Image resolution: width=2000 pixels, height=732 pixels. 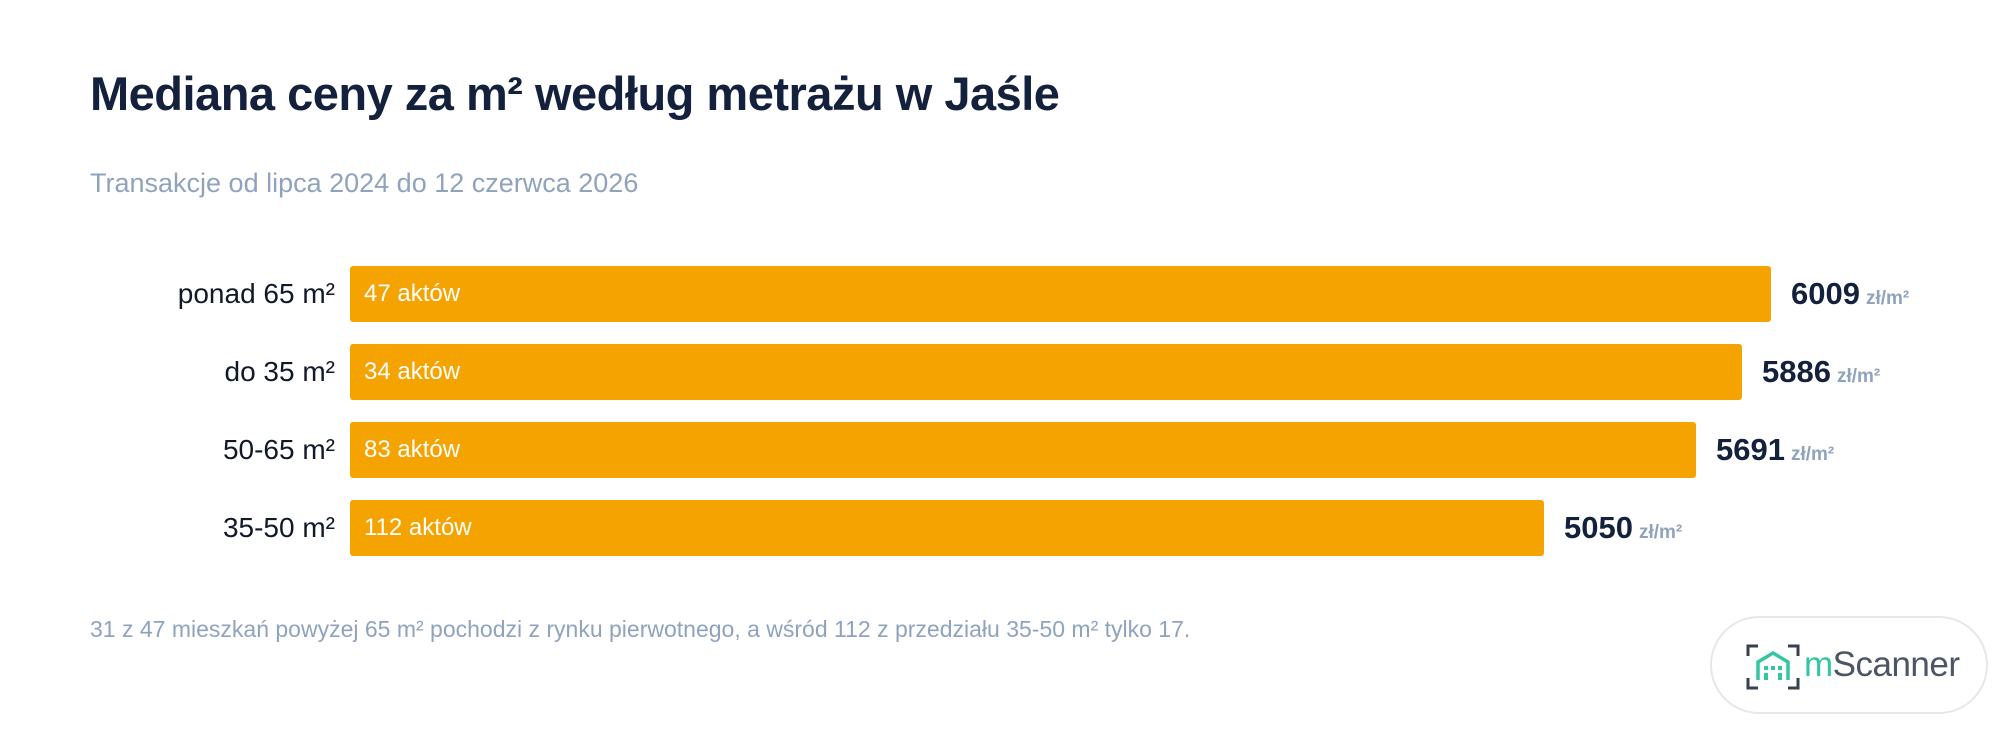 What do you see at coordinates (412, 293) in the screenshot?
I see `bar-count-label: 47 aktów` at bounding box center [412, 293].